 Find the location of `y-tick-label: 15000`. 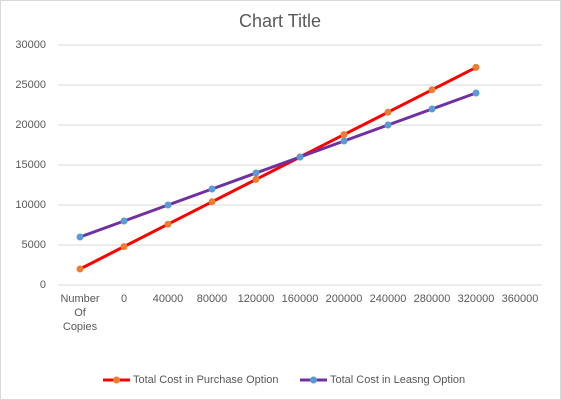

y-tick-label: 15000 is located at coordinates (30, 165).